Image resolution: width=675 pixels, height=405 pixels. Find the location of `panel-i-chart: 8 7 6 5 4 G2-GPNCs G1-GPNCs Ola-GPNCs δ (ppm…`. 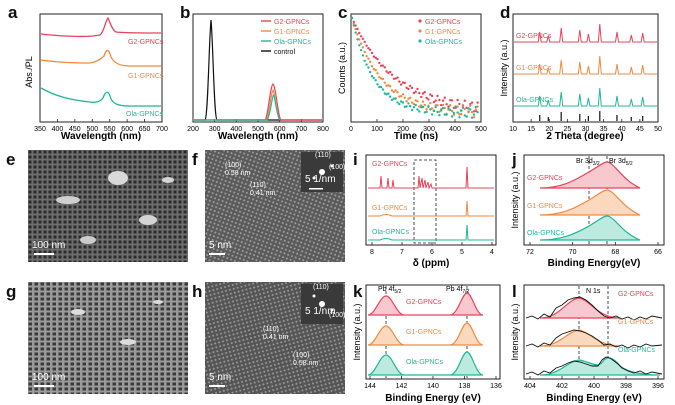

panel-i-chart: 8 7 6 5 4 G2-GPNCs G1-GPNCs Ola-GPNCs δ (ppm… is located at coordinates (431, 211).